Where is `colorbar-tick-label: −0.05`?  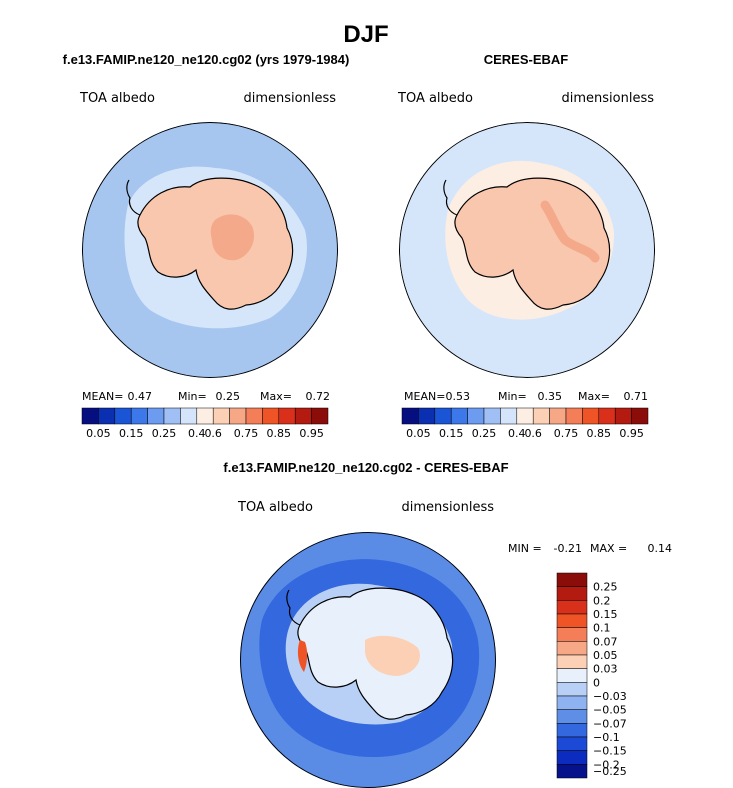
colorbar-tick-label: −0.05 is located at coordinates (610, 710).